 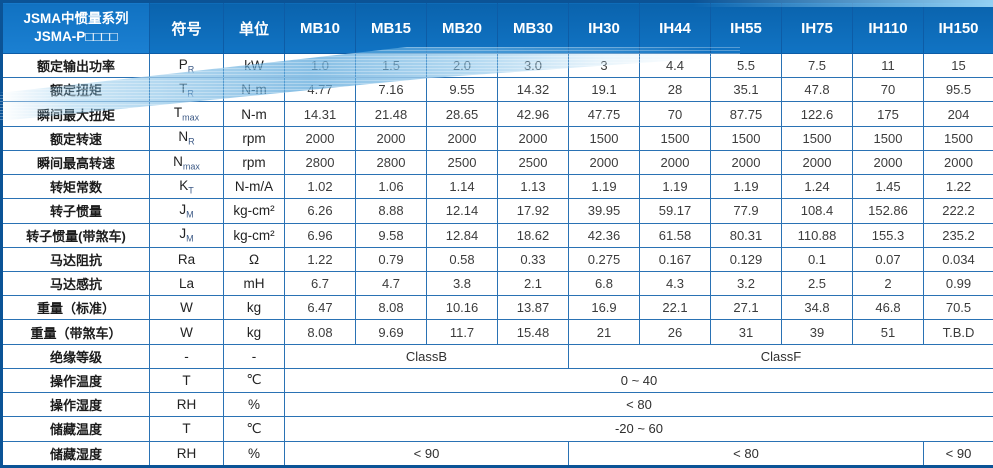 I want to click on table-row: 绝缘等级 - - ClassB ClassF, so click(x=497, y=356).